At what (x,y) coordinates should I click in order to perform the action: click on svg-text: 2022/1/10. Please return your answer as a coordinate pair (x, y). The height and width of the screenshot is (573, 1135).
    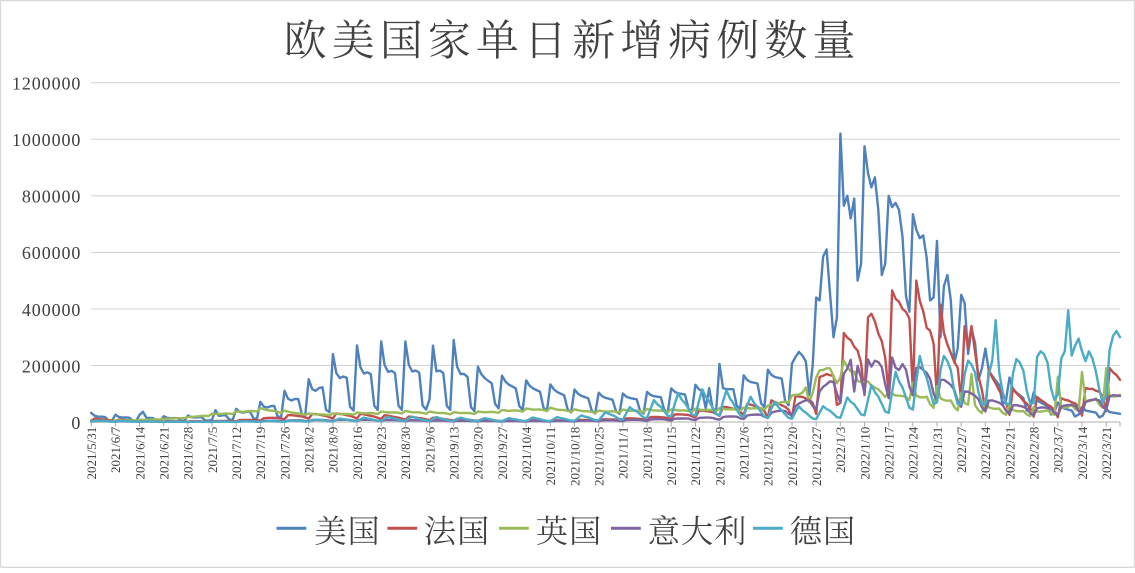
    Looking at the image, I should click on (864, 453).